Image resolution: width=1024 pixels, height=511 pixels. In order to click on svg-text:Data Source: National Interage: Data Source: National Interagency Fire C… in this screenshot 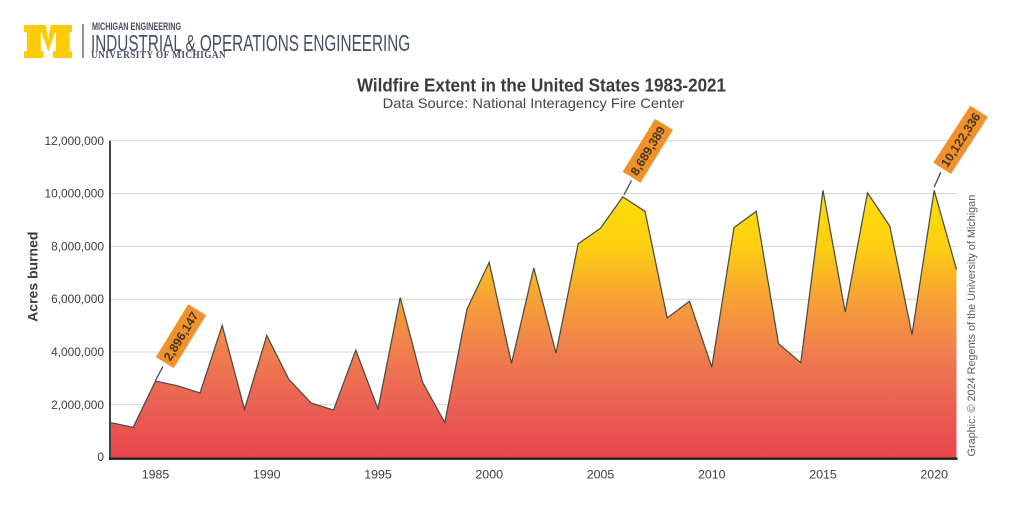, I will do `click(534, 103)`.